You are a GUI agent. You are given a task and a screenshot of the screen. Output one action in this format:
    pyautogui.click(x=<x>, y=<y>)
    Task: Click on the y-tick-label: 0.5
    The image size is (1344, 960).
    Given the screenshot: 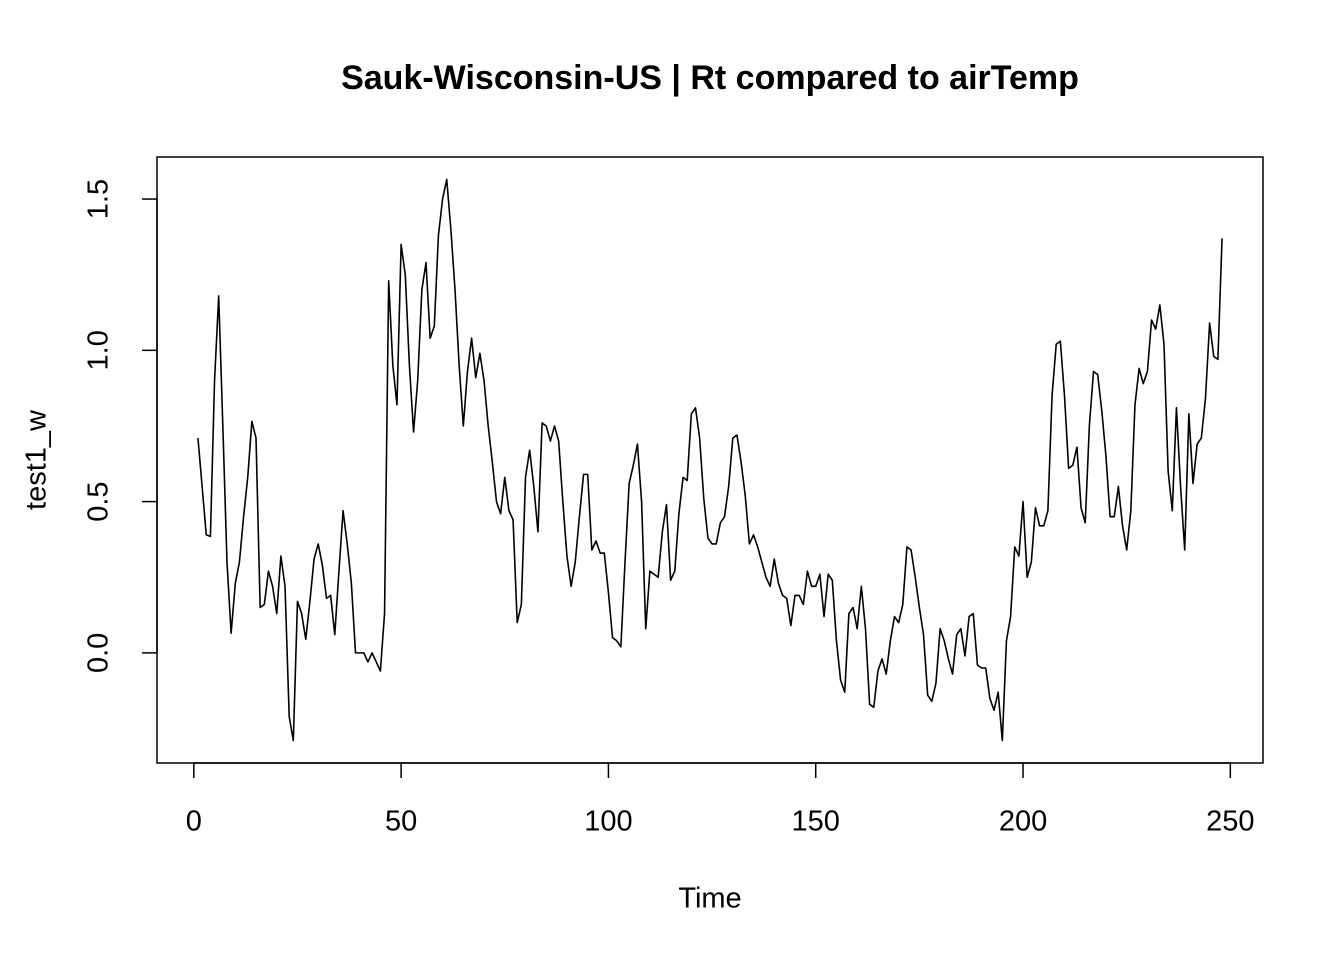 What is the action you would take?
    pyautogui.click(x=99, y=501)
    